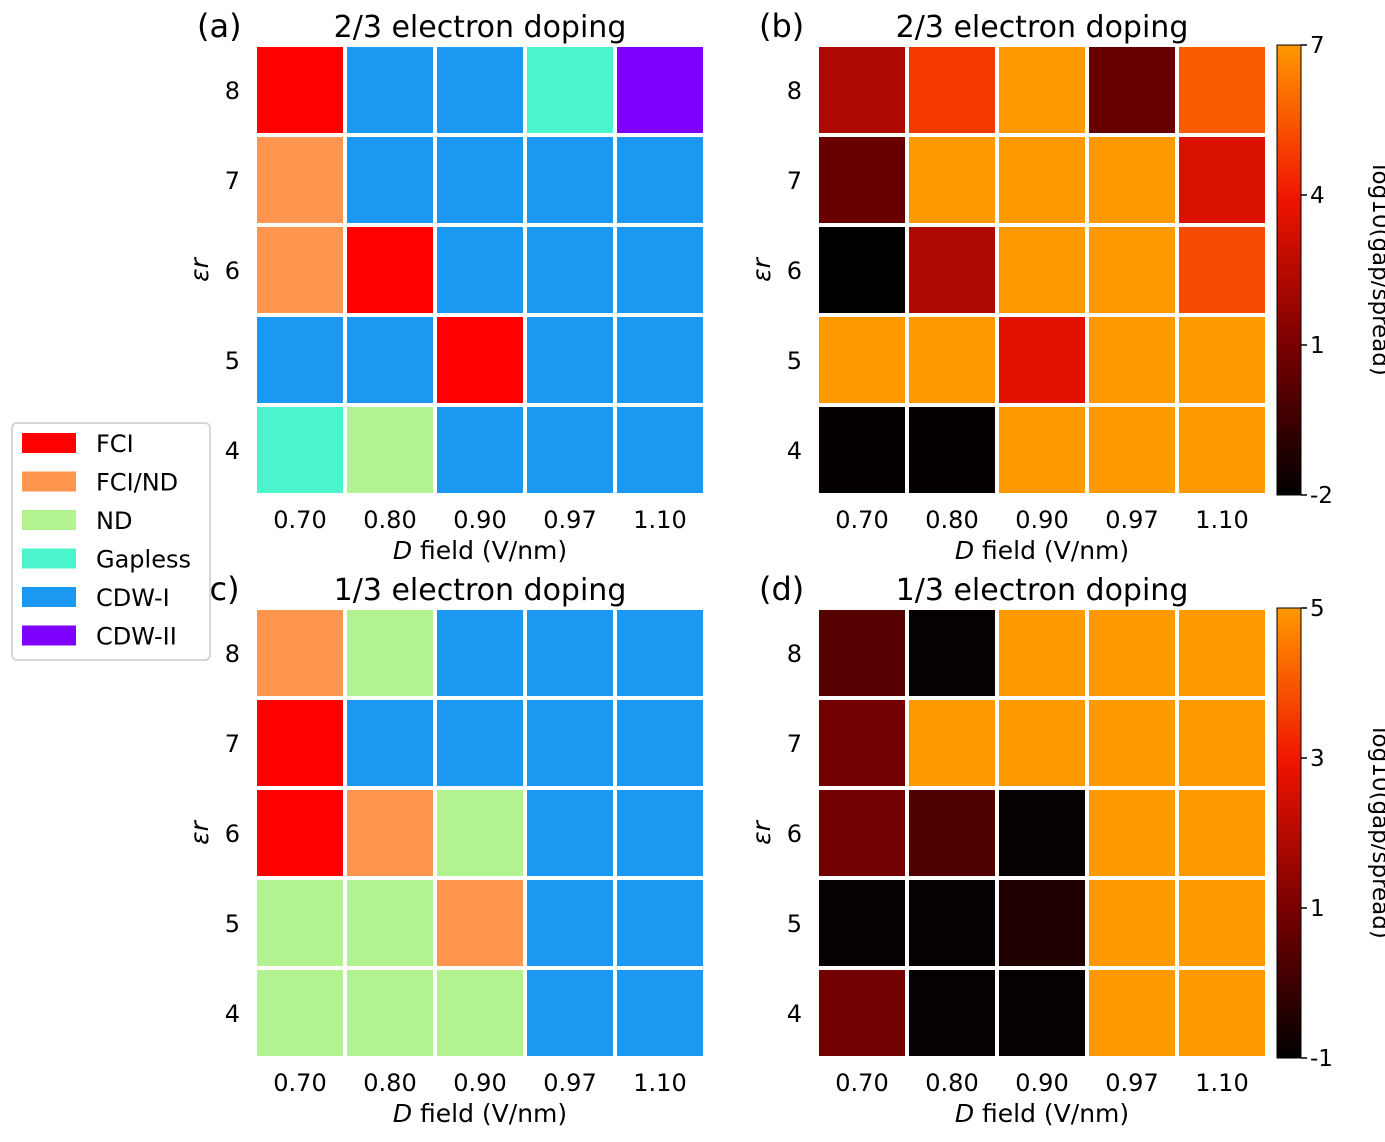  What do you see at coordinates (659, 520) in the screenshot?
I see `x-tick-label: 1.10` at bounding box center [659, 520].